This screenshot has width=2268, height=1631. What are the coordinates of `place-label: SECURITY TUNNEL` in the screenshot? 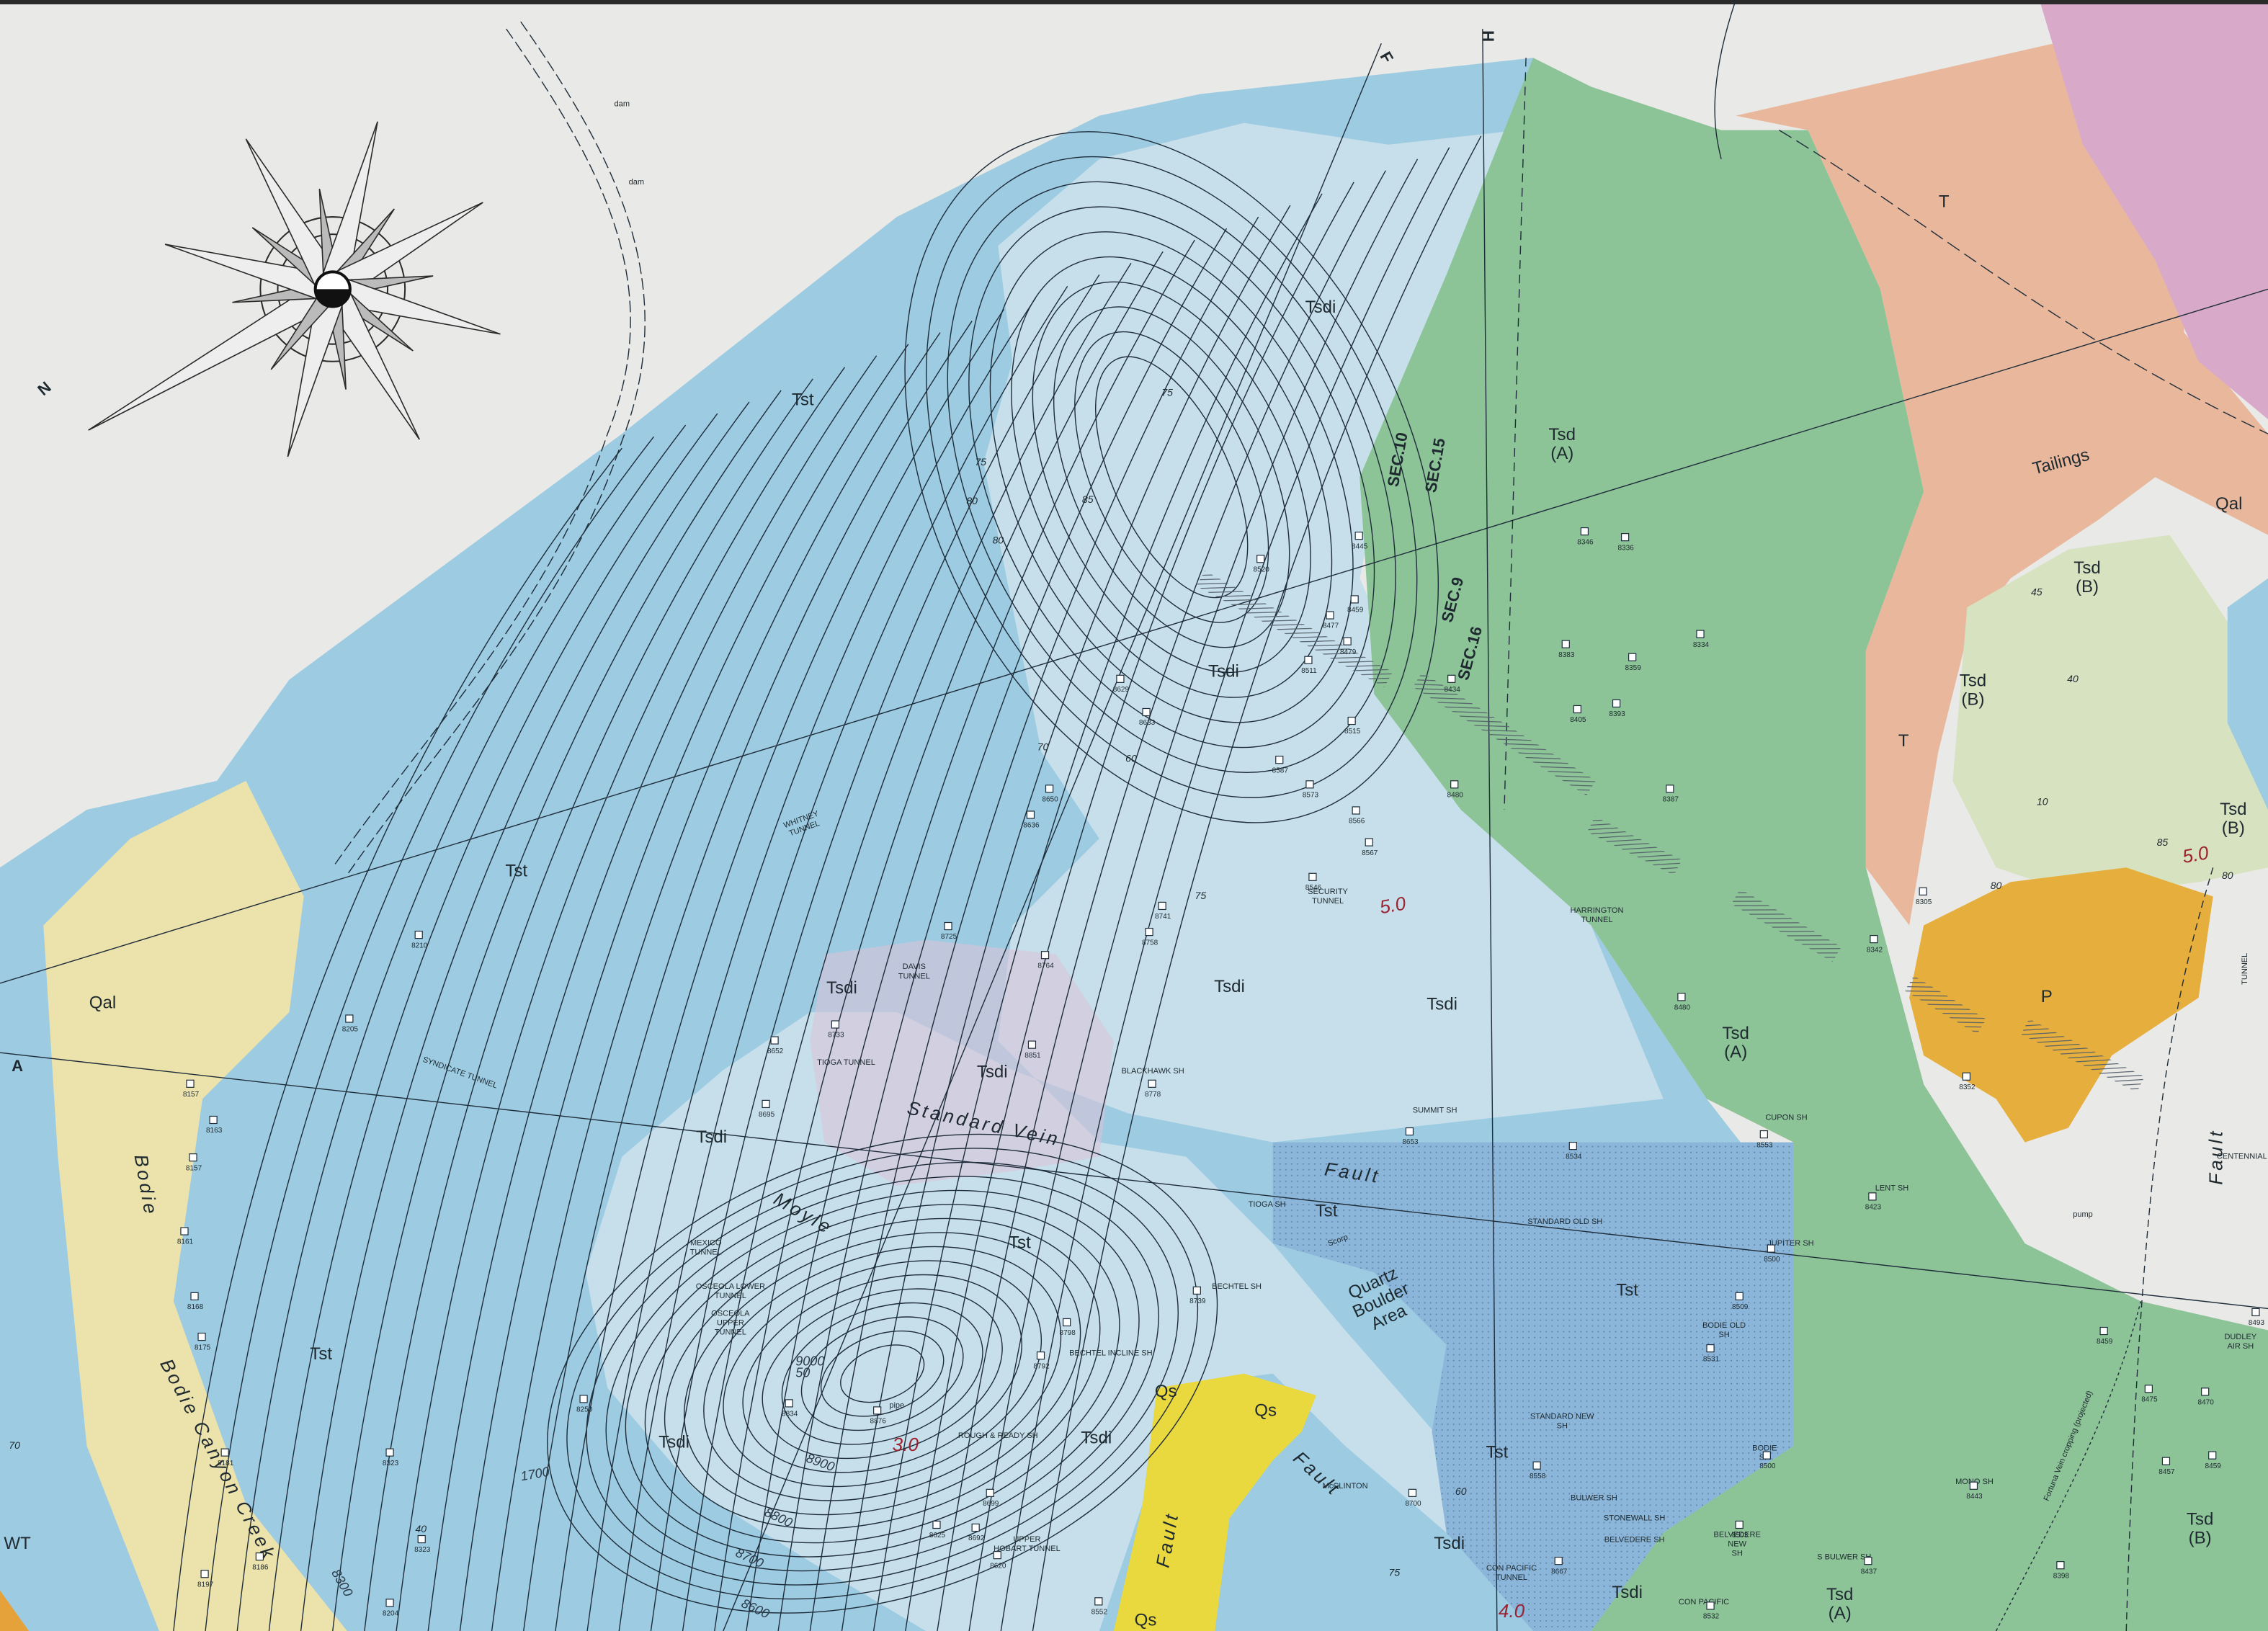 It's located at (1328, 897).